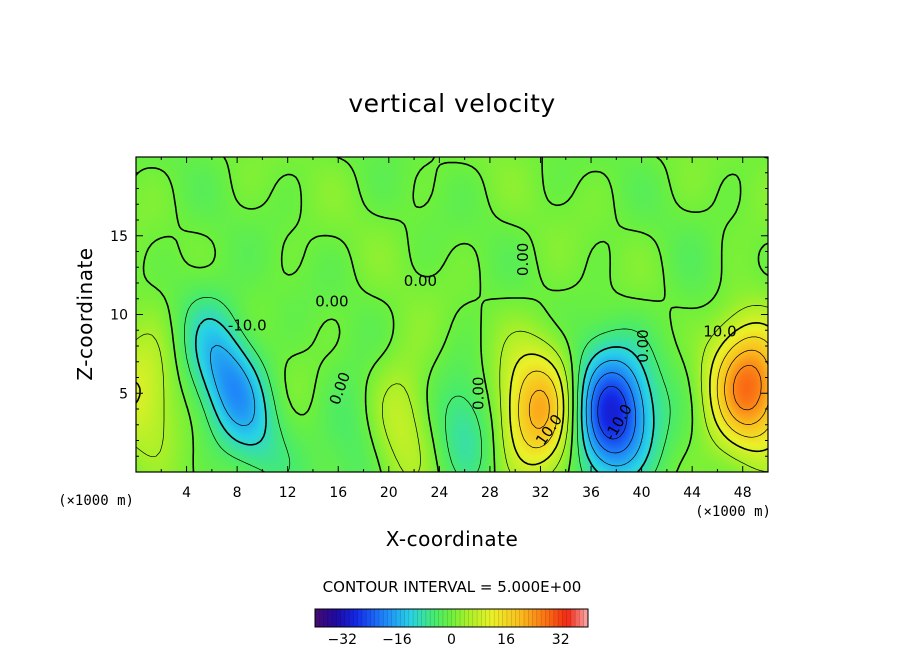  What do you see at coordinates (591, 493) in the screenshot?
I see `x-tick-label: 36` at bounding box center [591, 493].